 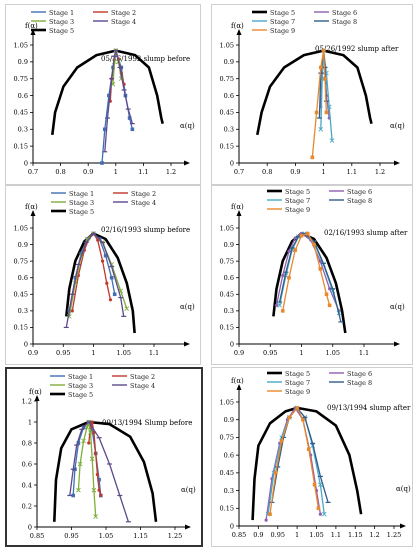 What do you see at coordinates (297, 201) in the screenshot?
I see `legend-label: Stage 7` at bounding box center [297, 201].